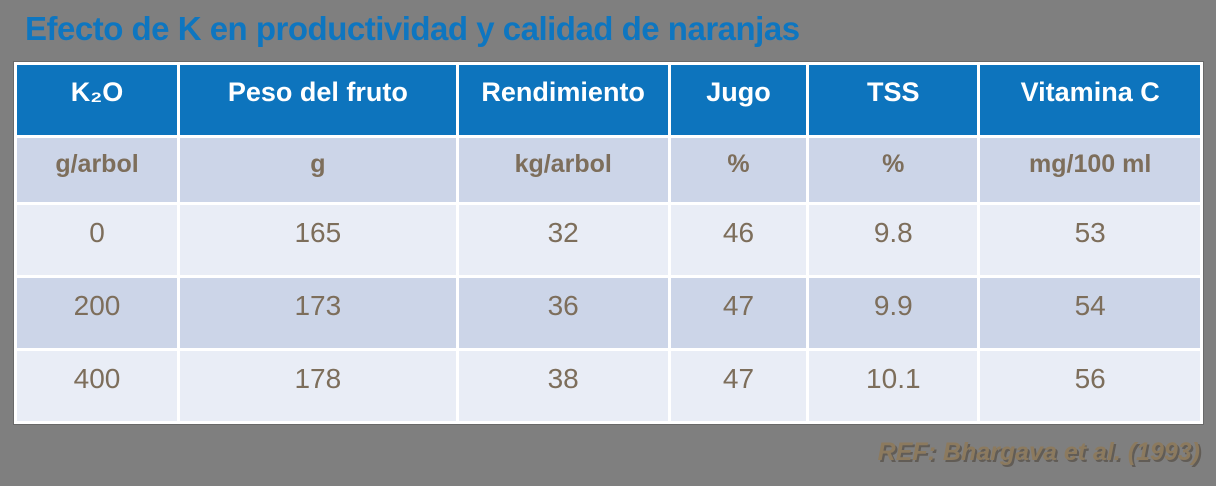  Describe the element at coordinates (97, 240) in the screenshot. I see `cell: 0` at that location.